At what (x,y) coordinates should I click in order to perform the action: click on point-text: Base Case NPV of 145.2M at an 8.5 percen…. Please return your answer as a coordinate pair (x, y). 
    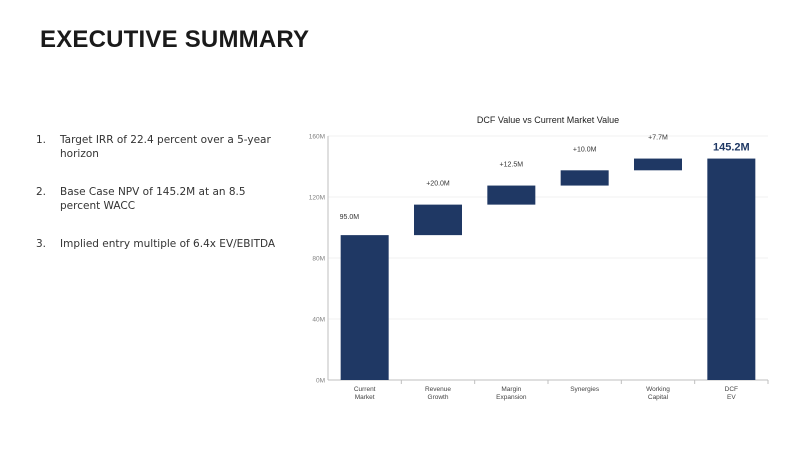
    Looking at the image, I should click on (153, 199).